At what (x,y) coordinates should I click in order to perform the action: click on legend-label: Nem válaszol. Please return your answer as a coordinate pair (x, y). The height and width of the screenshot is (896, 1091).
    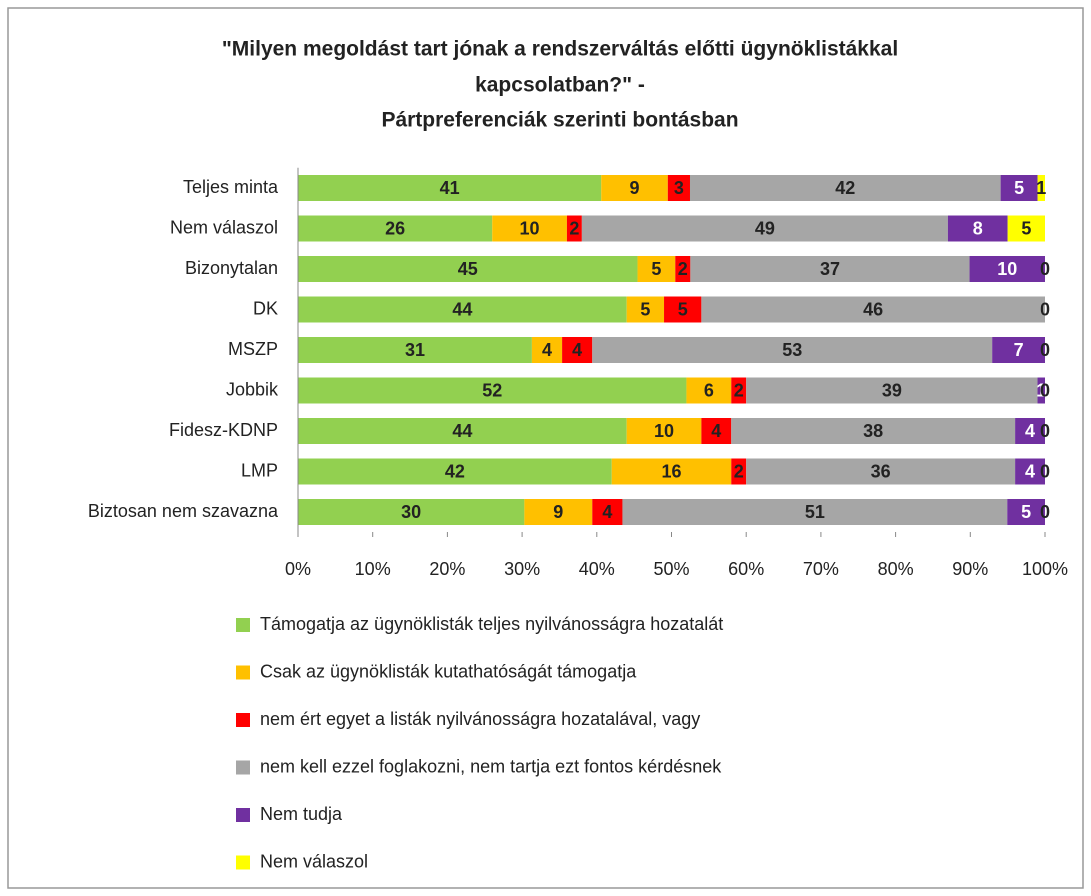
    Looking at the image, I should click on (314, 861).